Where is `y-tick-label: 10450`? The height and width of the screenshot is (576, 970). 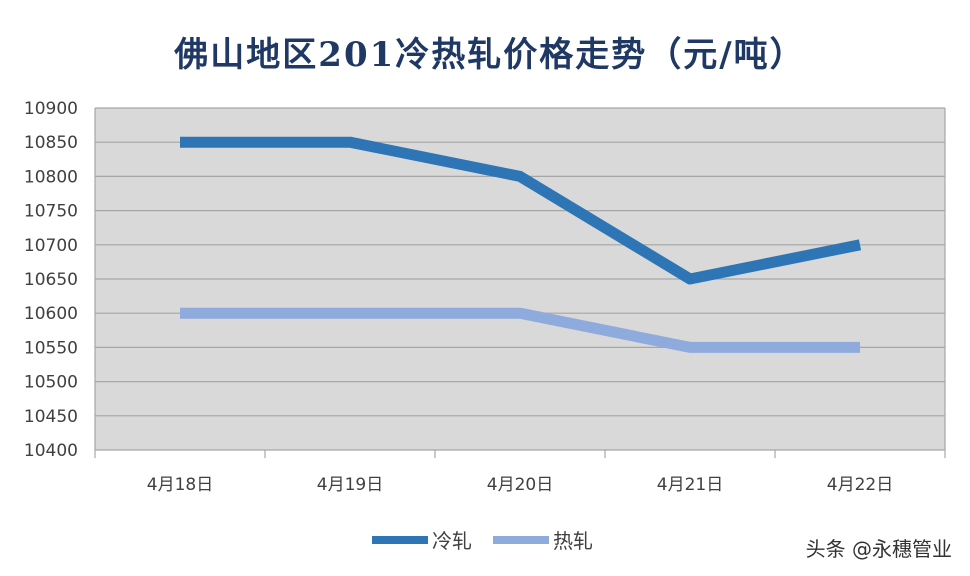
y-tick-label: 10450 is located at coordinates (51, 417).